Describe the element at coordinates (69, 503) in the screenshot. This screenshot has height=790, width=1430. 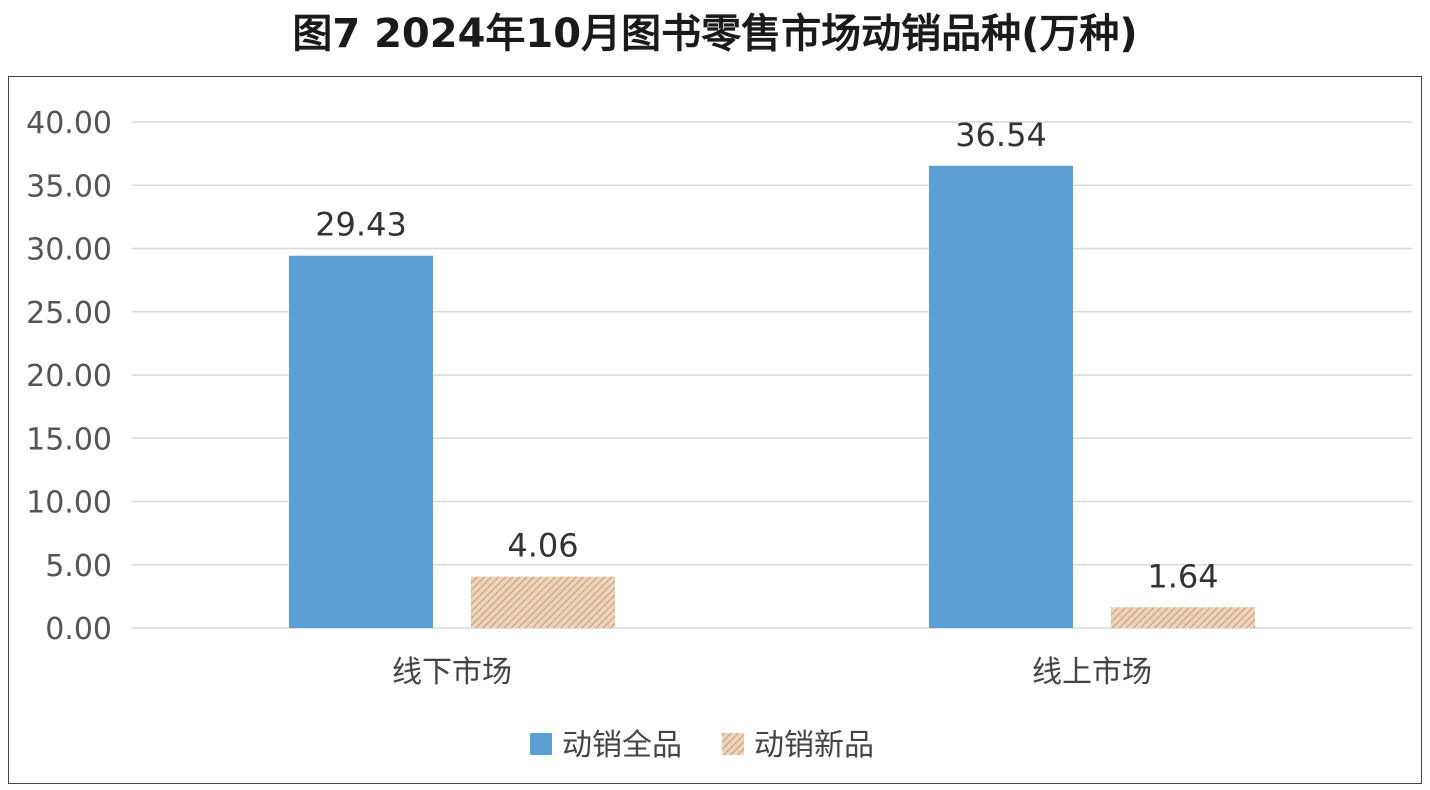
I see `y-tick-label: 10.00` at that location.